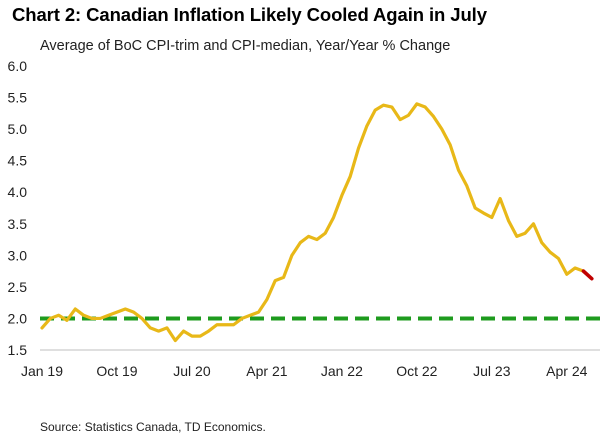 Image resolution: width=600 pixels, height=435 pixels. I want to click on y-tick-label: 3.0, so click(18, 255).